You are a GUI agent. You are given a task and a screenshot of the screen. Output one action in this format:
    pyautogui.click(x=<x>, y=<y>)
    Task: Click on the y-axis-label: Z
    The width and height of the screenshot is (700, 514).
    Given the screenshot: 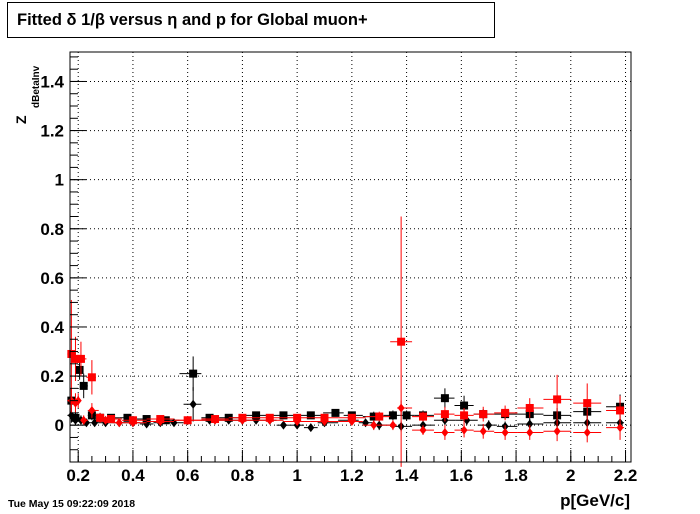 What is the action you would take?
    pyautogui.click(x=21, y=119)
    